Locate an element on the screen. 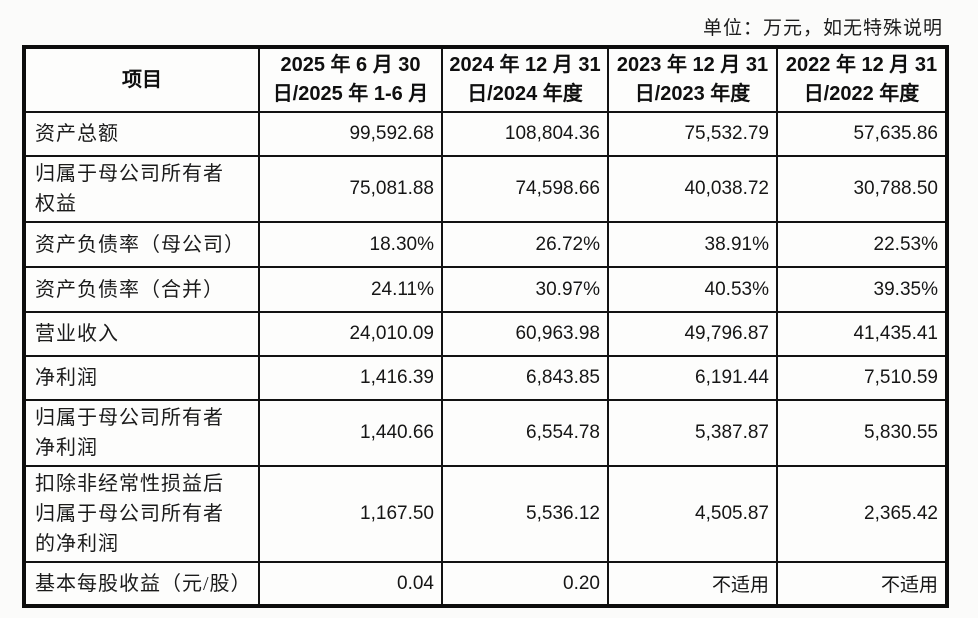  header-period-2024: 2024 年 12 月 31 日/2024 年度 is located at coordinates (525, 79).